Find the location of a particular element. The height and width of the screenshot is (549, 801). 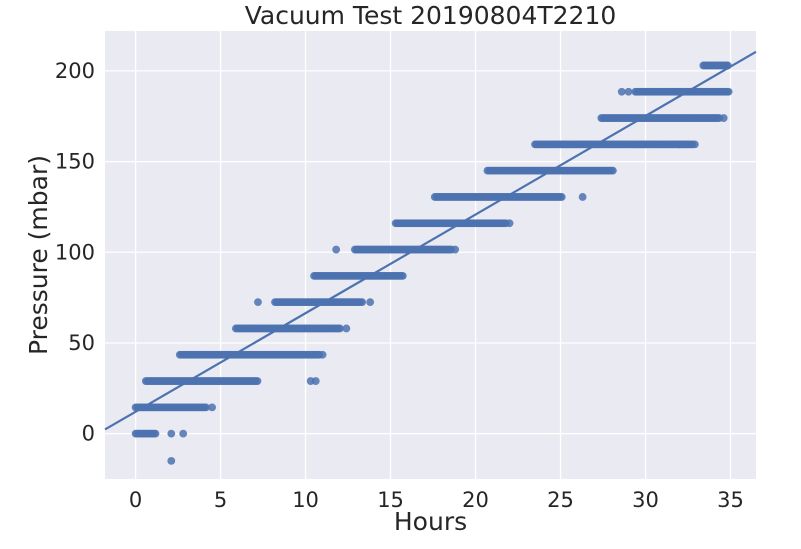

x-tick-labels: 0 5 10 15 20 25 30 35 is located at coordinates (436, 500).